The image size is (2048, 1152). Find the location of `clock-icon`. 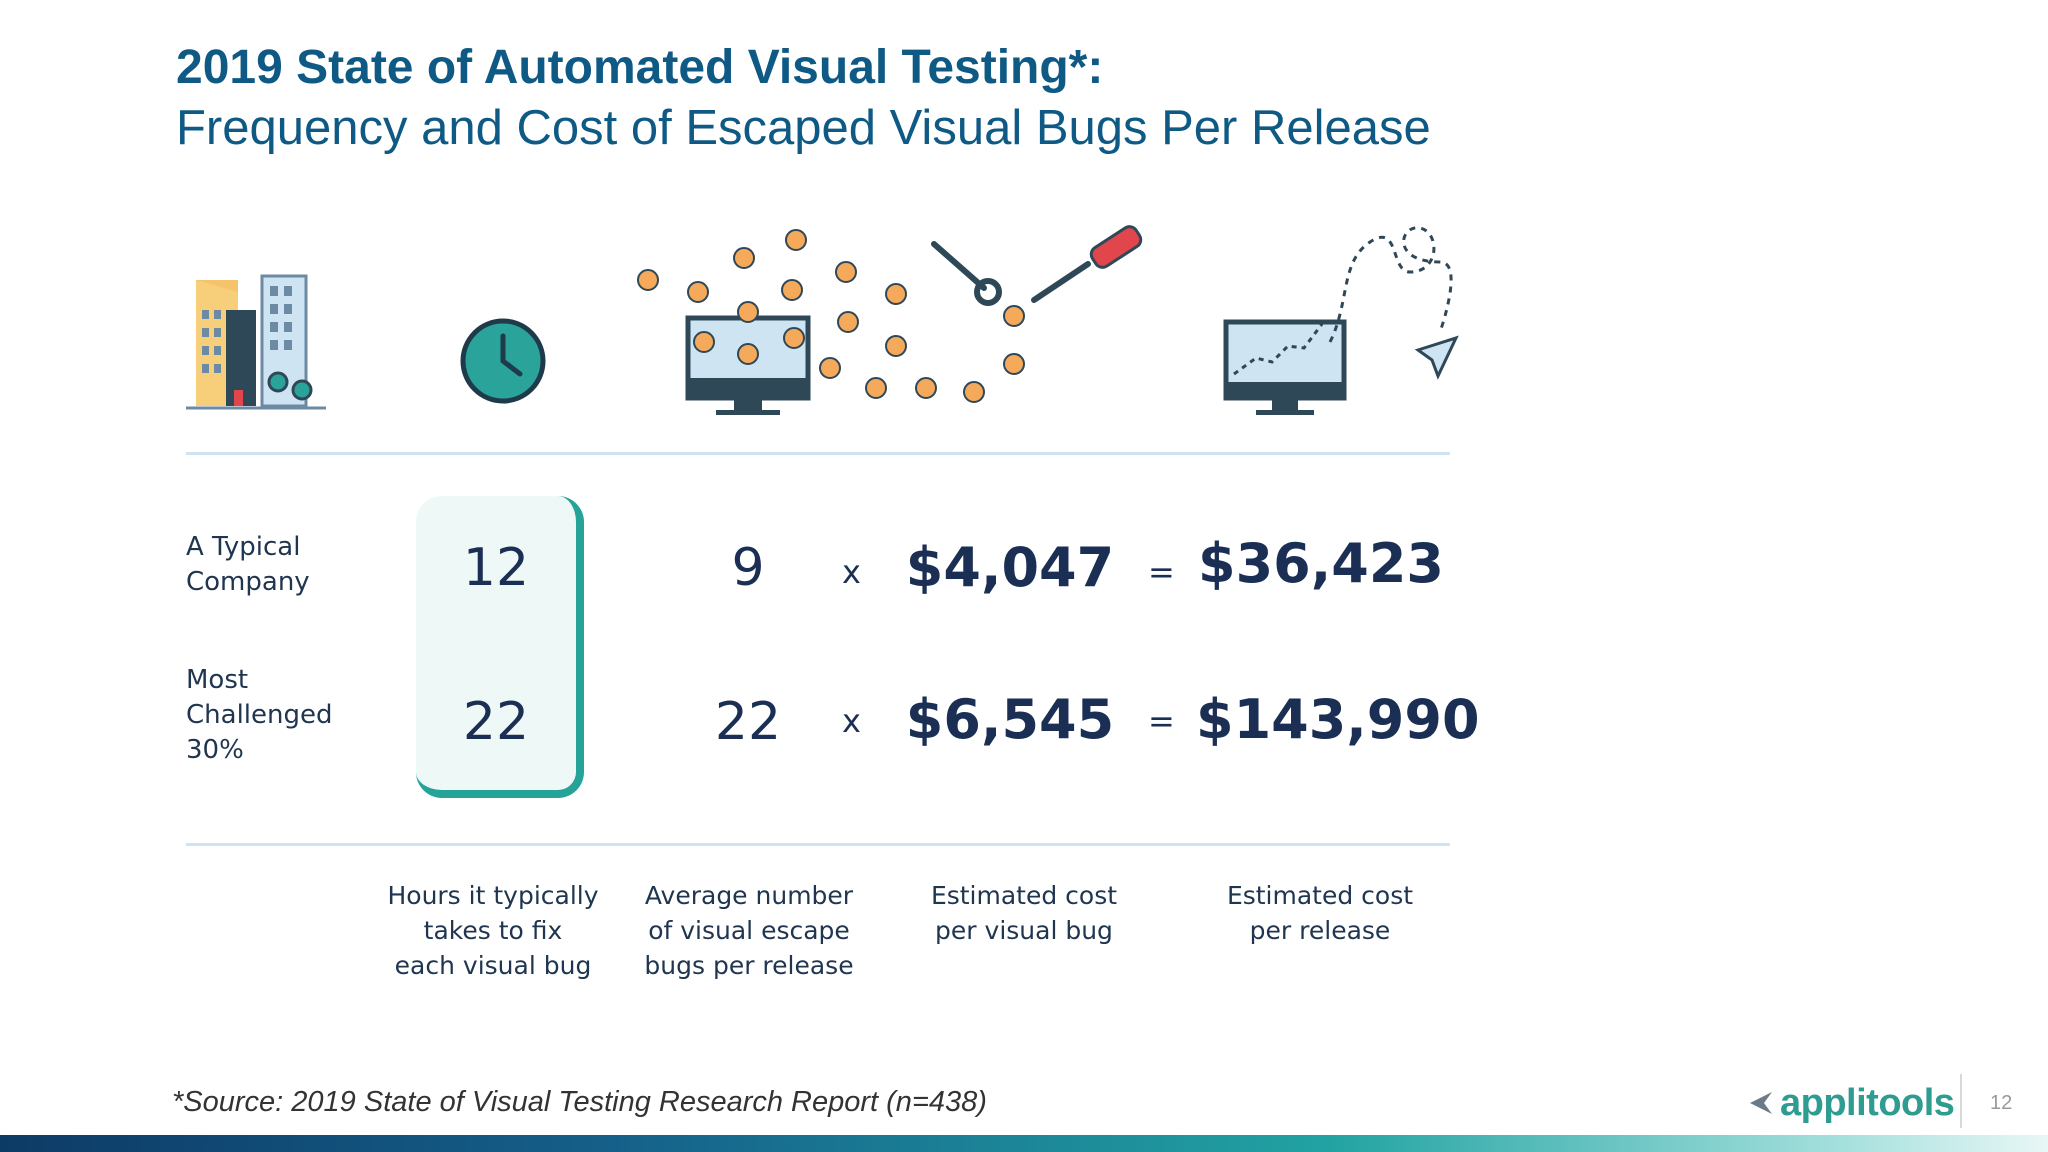

clock-icon is located at coordinates (503, 361).